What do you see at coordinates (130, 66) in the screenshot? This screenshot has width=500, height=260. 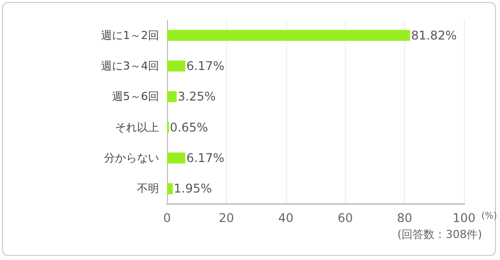 I see `y-tick-label: 週に3～4回` at bounding box center [130, 66].